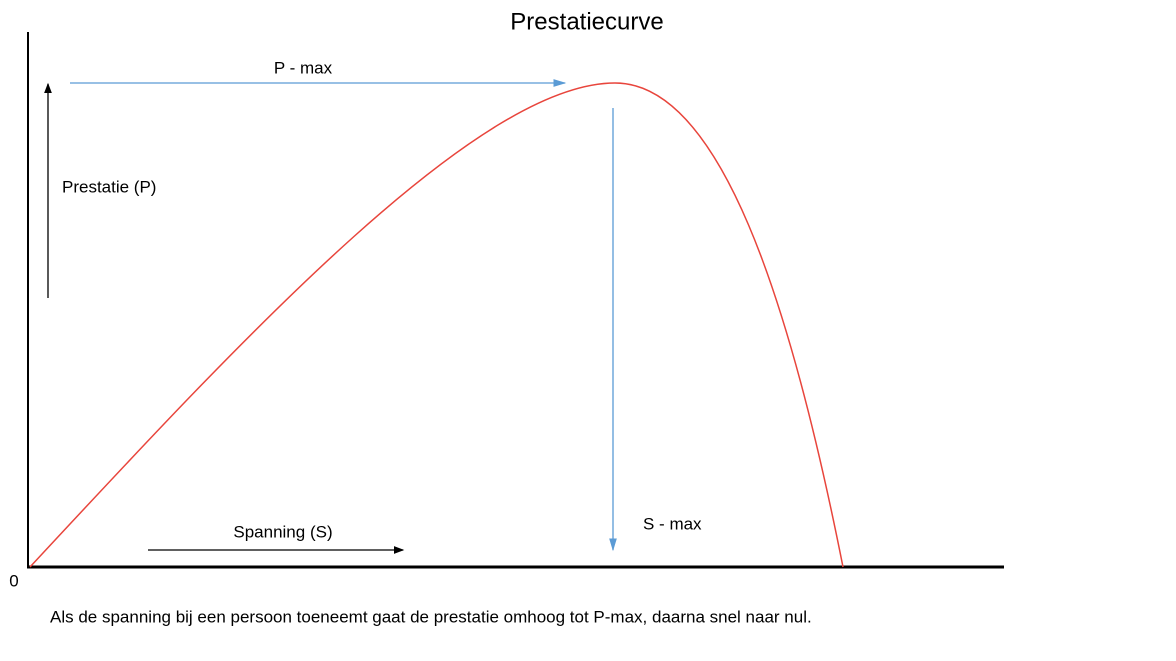 The height and width of the screenshot is (661, 1176). What do you see at coordinates (13, 580) in the screenshot?
I see `origin-label: 0` at bounding box center [13, 580].